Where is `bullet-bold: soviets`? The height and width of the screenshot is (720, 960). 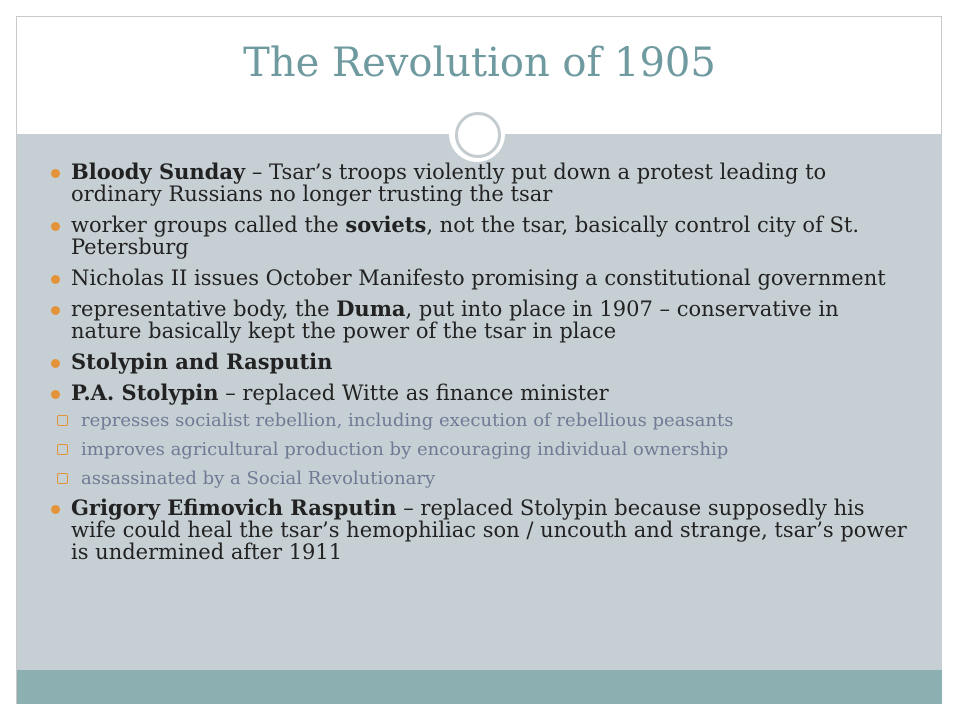 bullet-bold: soviets is located at coordinates (386, 224).